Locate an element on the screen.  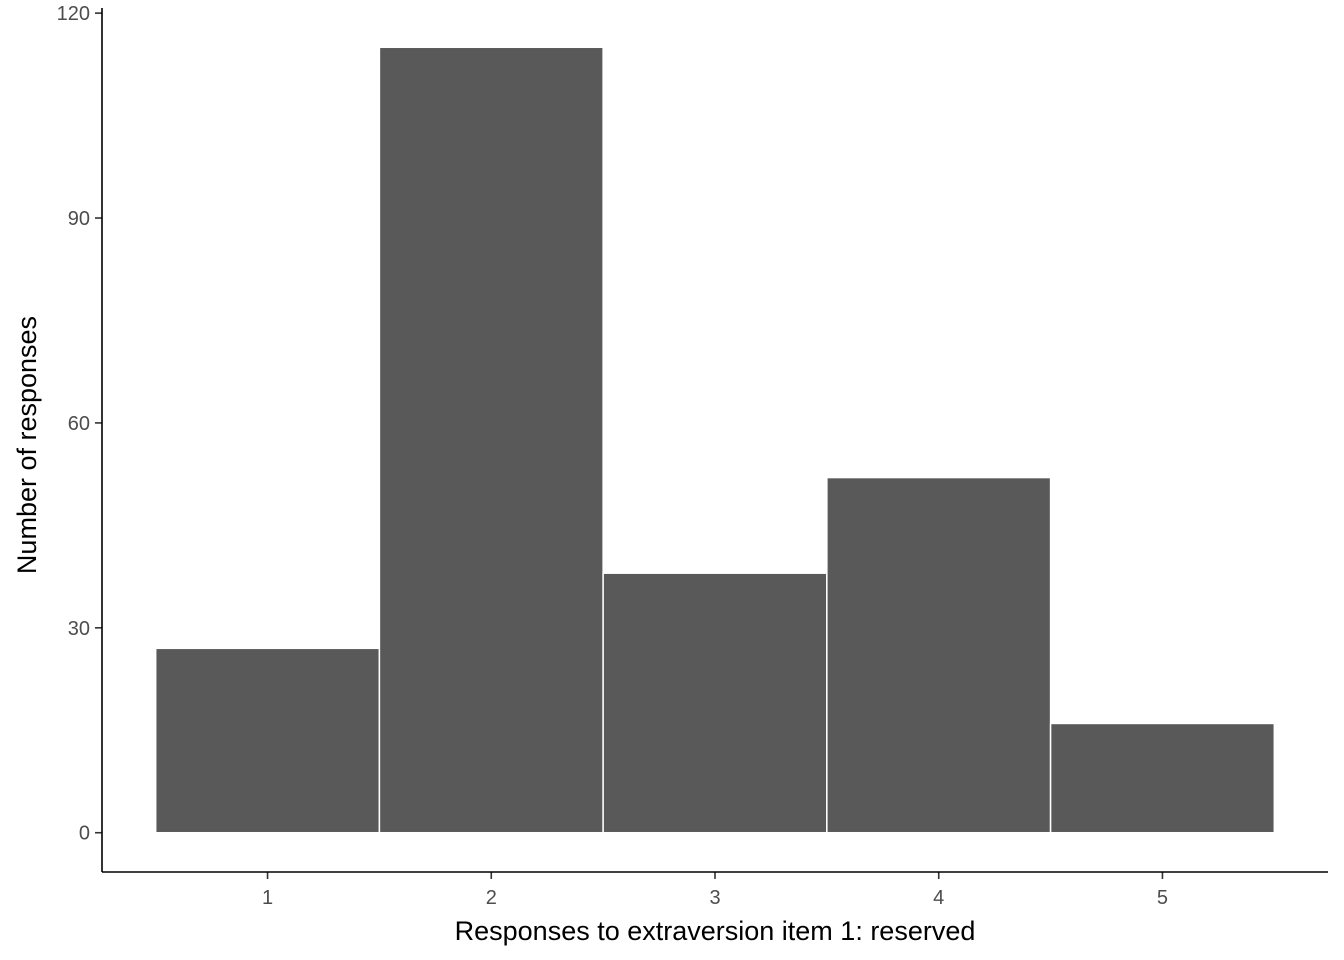
x-tick-label-3: 3 is located at coordinates (714, 898).